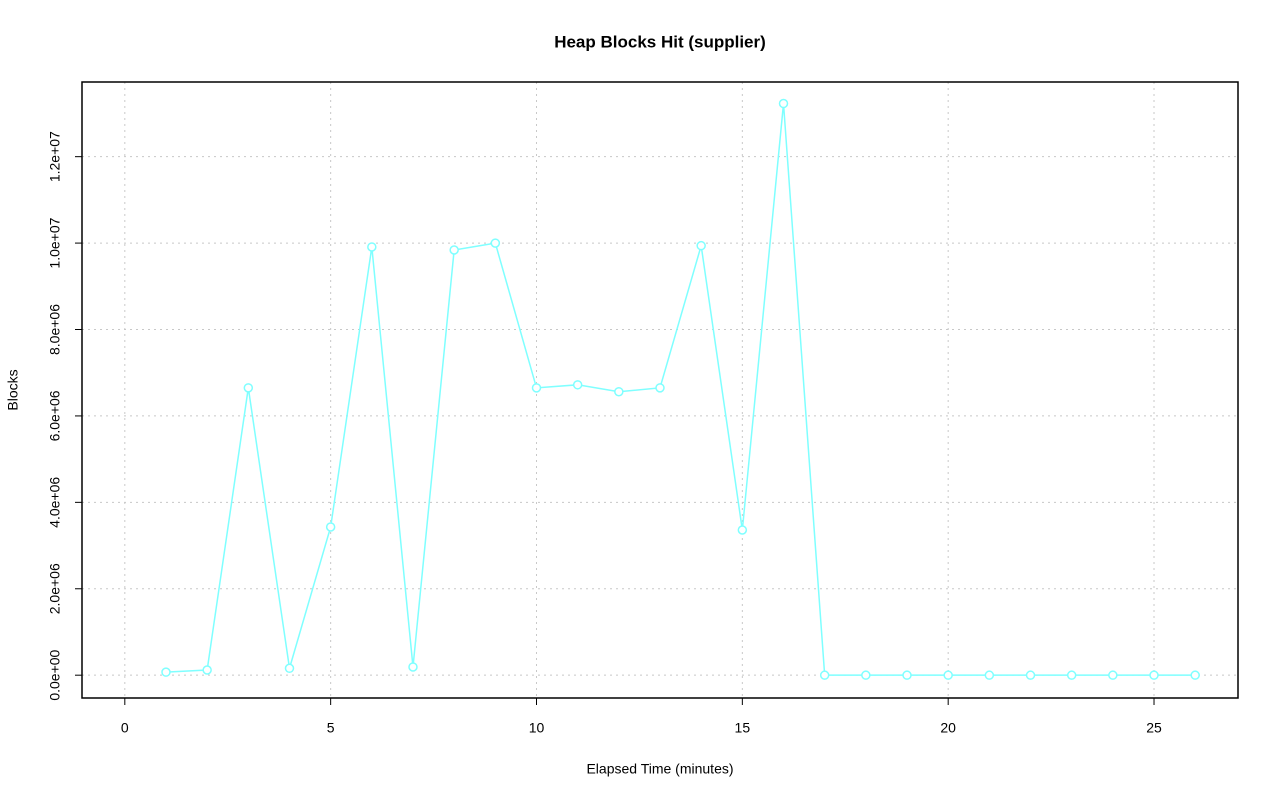  What do you see at coordinates (13, 389) in the screenshot?
I see `y-axis-label: Blocks` at bounding box center [13, 389].